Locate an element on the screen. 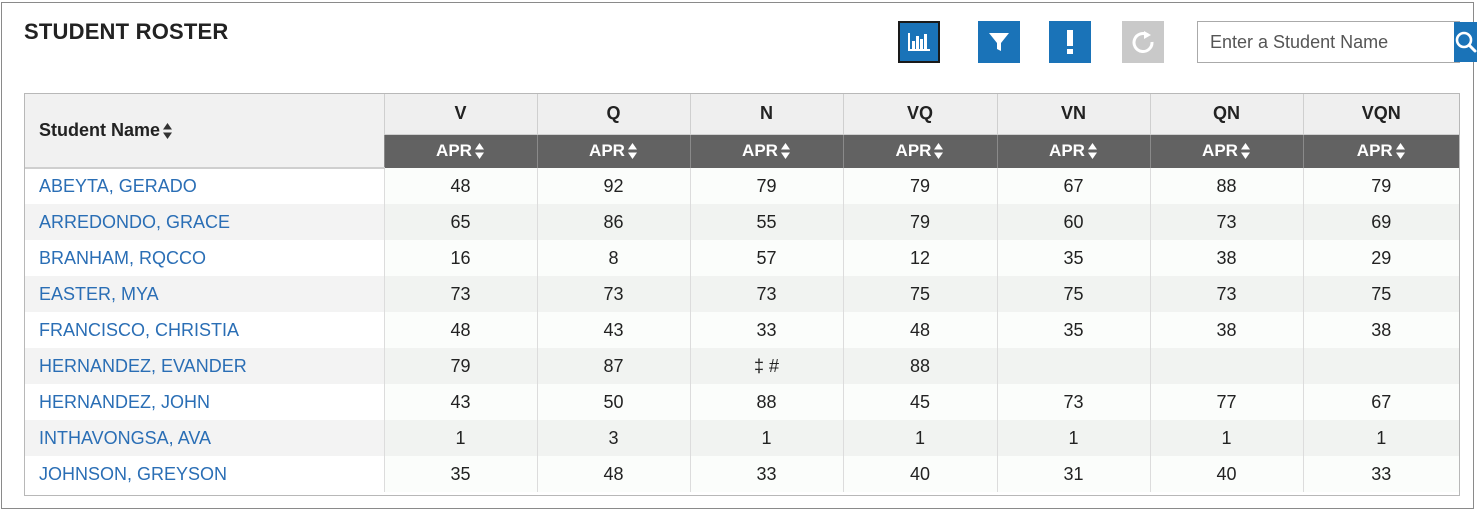 The height and width of the screenshot is (512, 1477). search-icon is located at coordinates (1466, 42).